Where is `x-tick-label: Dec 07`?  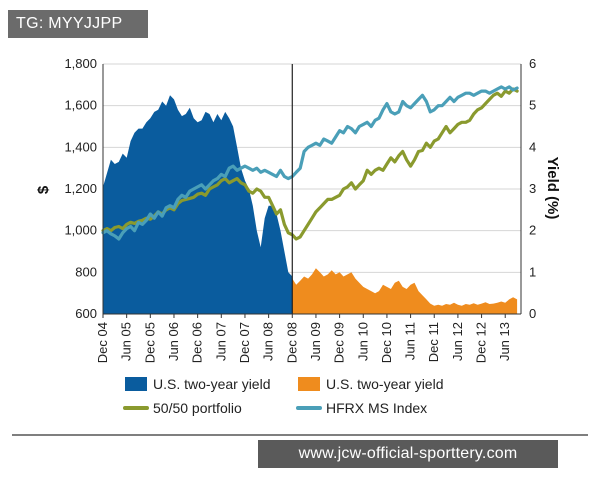 x-tick-label: Dec 07 is located at coordinates (244, 342).